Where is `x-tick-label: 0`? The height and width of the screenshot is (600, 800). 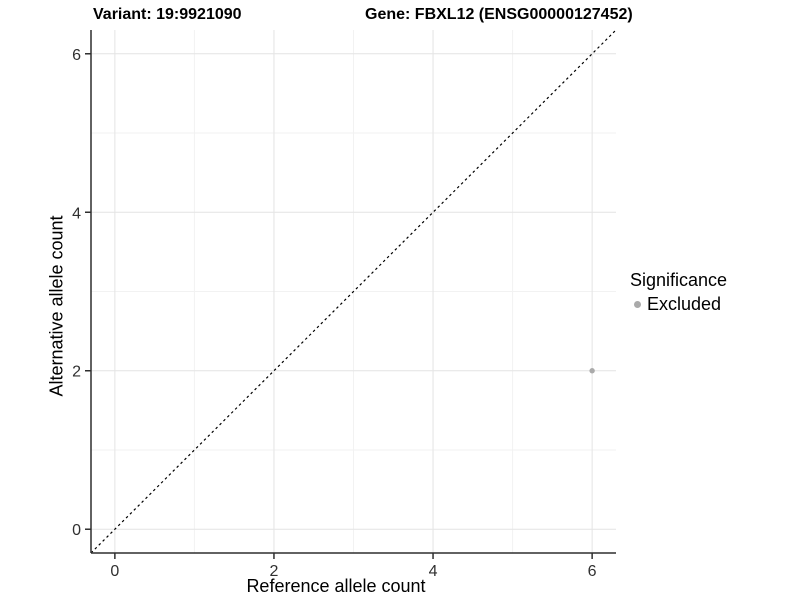 x-tick-label: 0 is located at coordinates (114, 571).